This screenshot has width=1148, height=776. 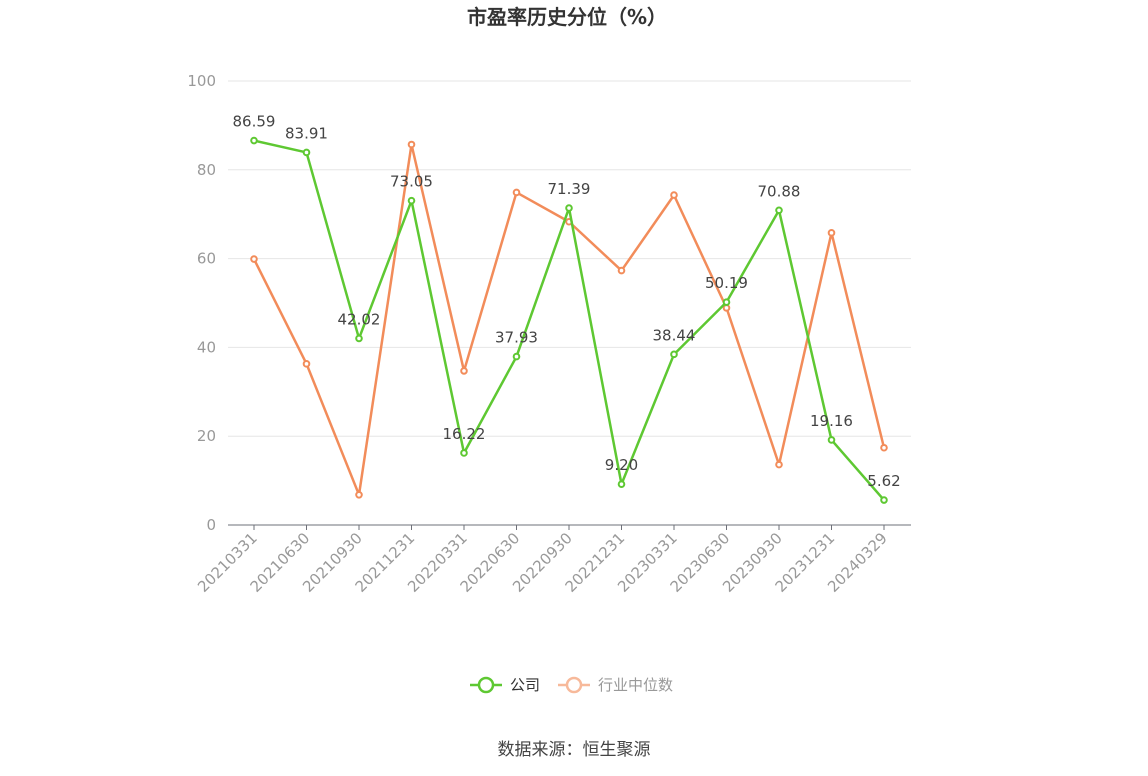 I want to click on legend: 公司 行业中位数, so click(x=571, y=685).